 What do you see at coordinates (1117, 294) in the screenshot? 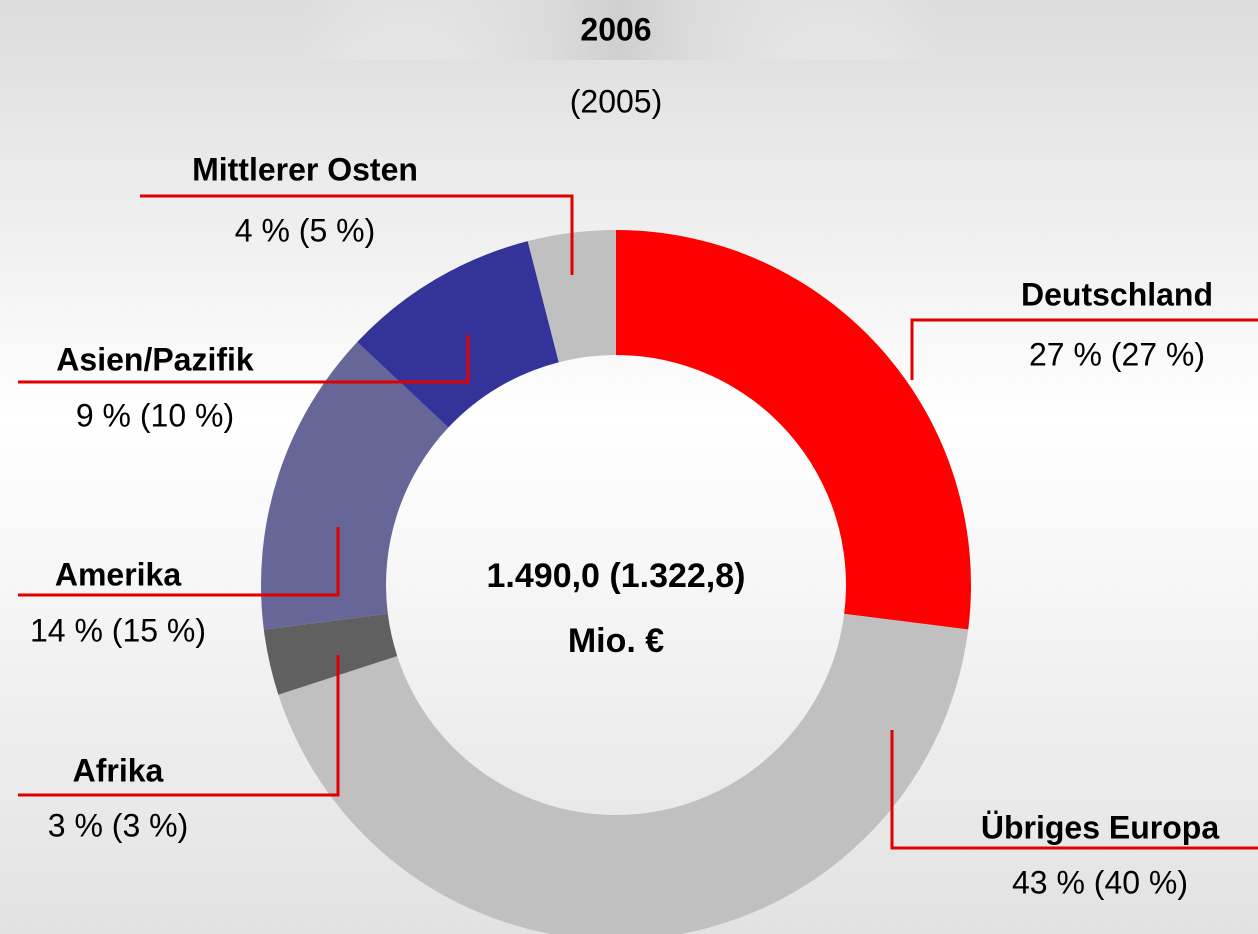
I see `slice-label: Deutschland` at bounding box center [1117, 294].